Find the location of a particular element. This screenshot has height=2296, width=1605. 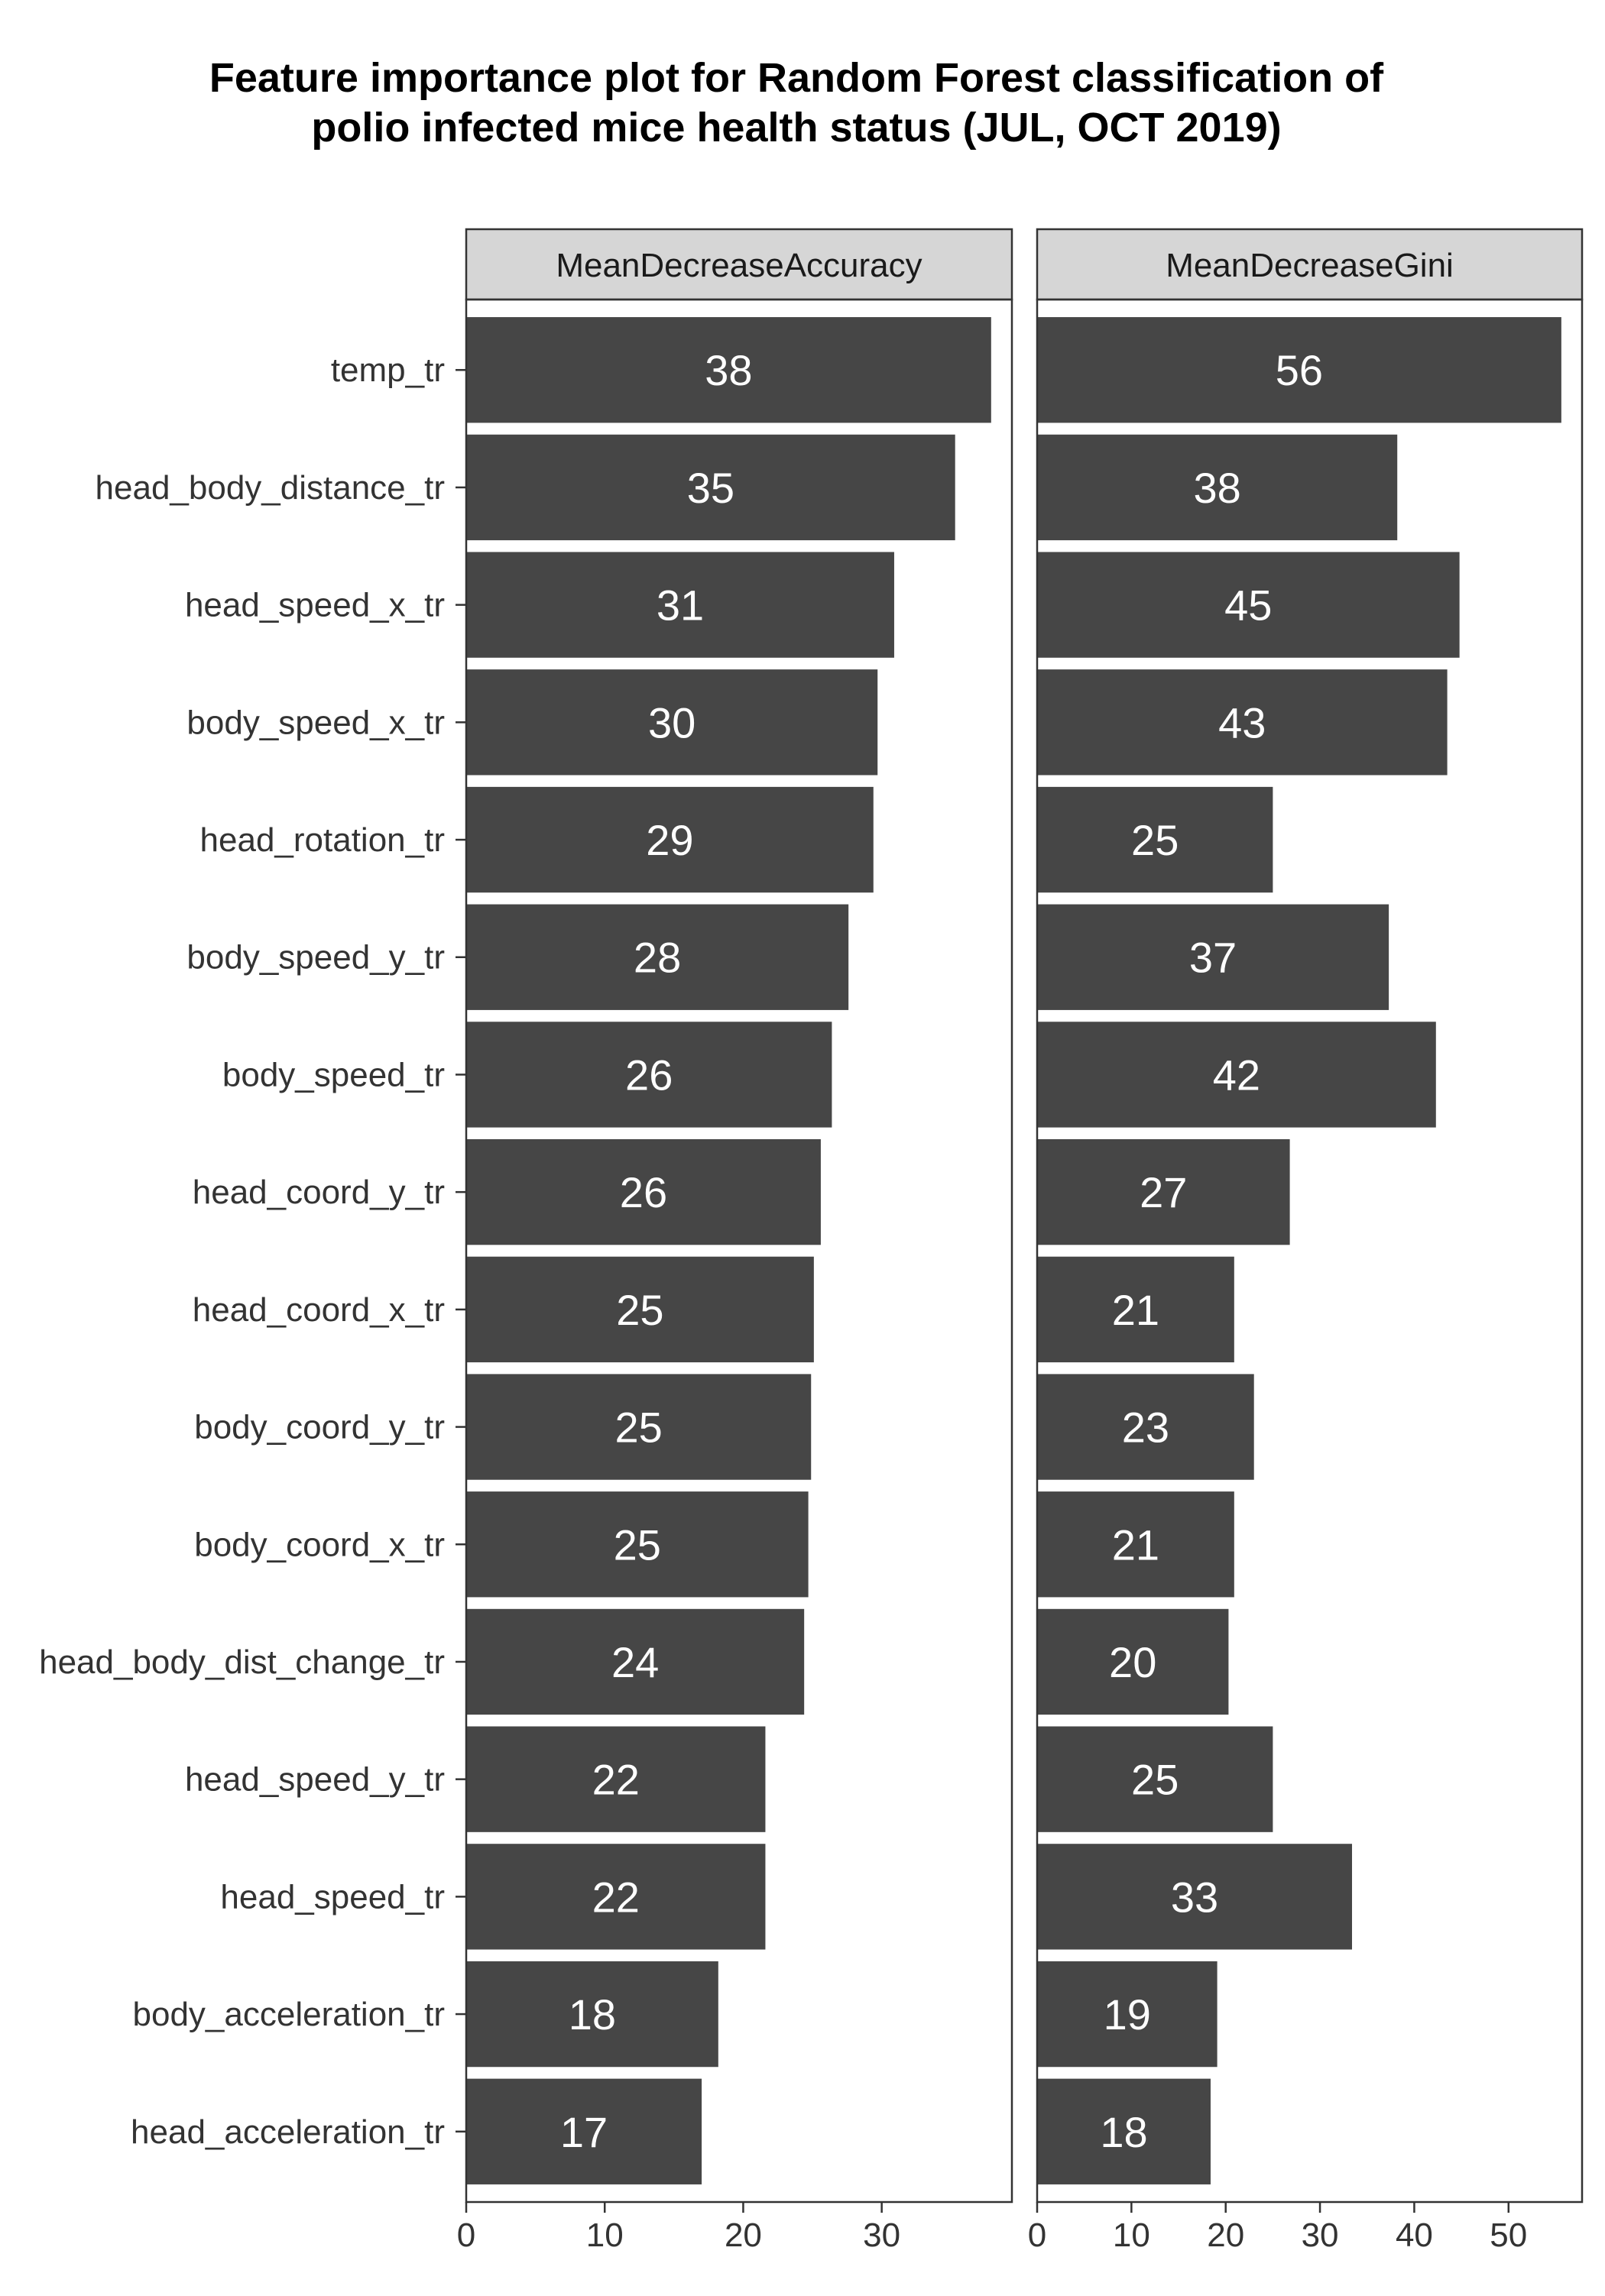

x-tick-label: 50 is located at coordinates (1508, 2235).